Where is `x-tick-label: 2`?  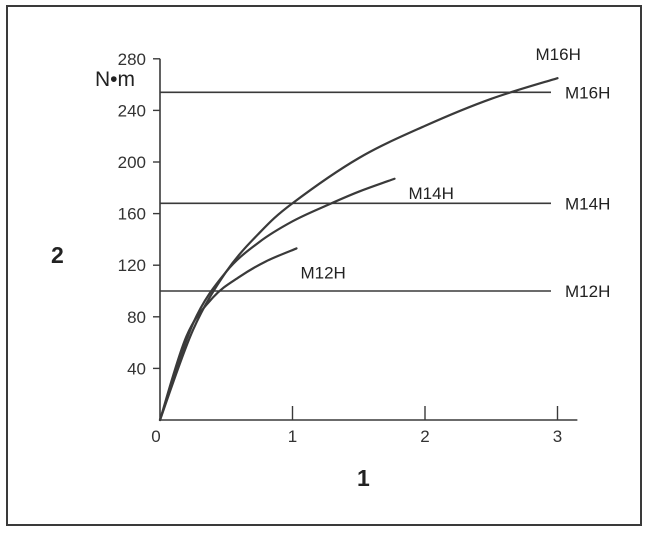
x-tick-label: 2 is located at coordinates (424, 436).